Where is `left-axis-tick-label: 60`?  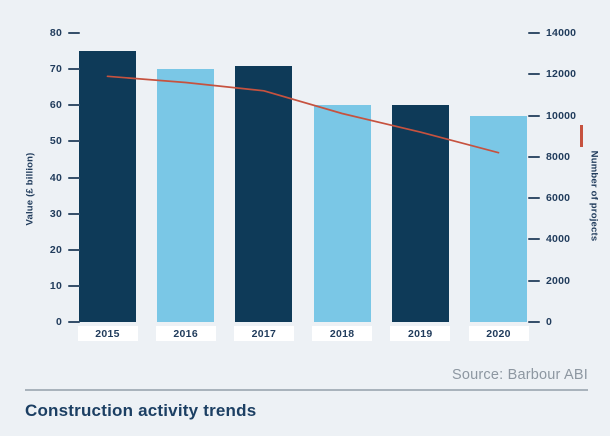
left-axis-tick-label: 60 is located at coordinates (55, 105).